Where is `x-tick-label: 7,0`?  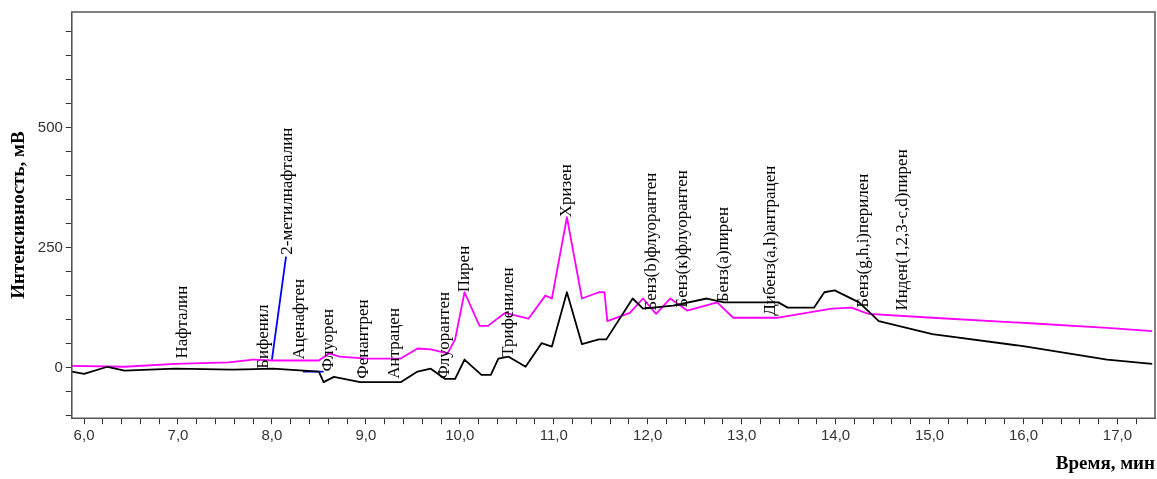 x-tick-label: 7,0 is located at coordinates (178, 435).